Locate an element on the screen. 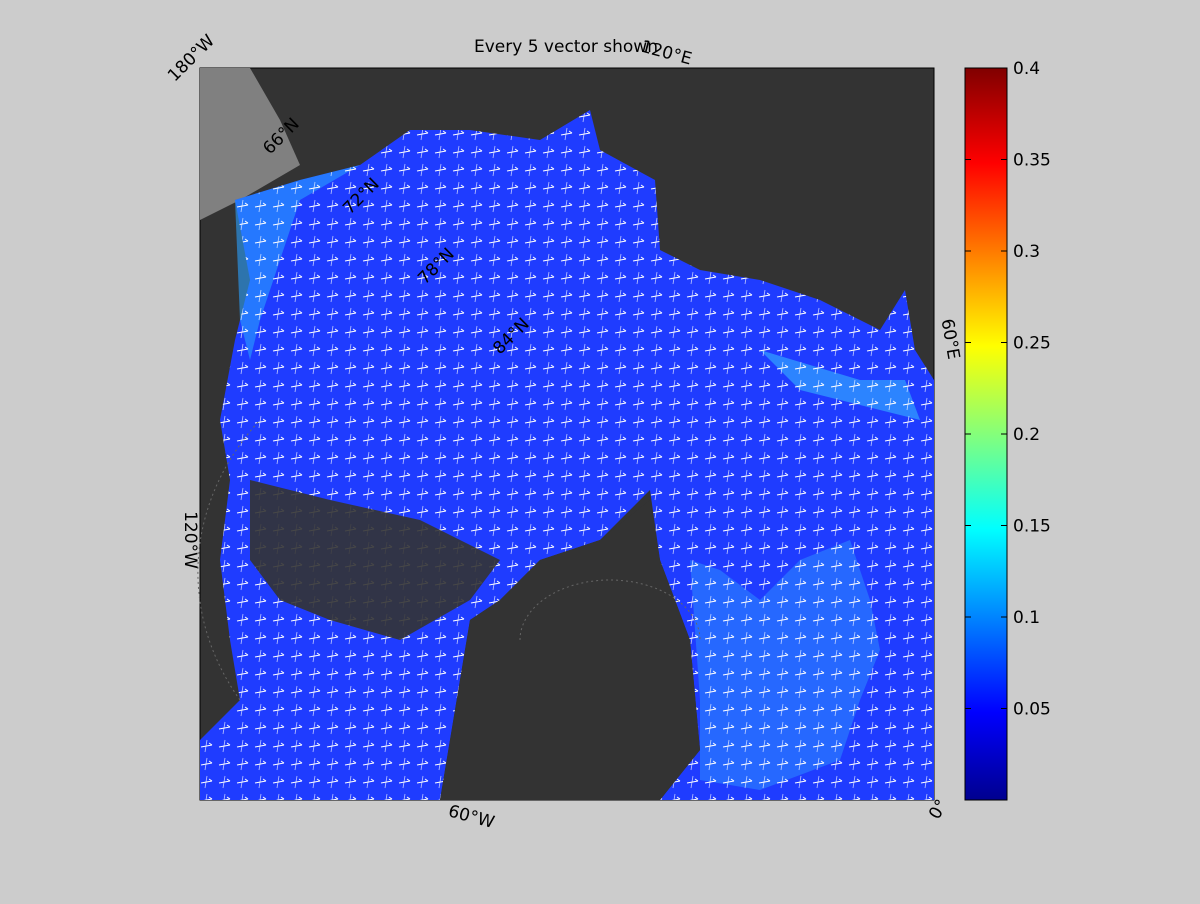  colorbar-tick-label: 0.1 is located at coordinates (1026, 618).